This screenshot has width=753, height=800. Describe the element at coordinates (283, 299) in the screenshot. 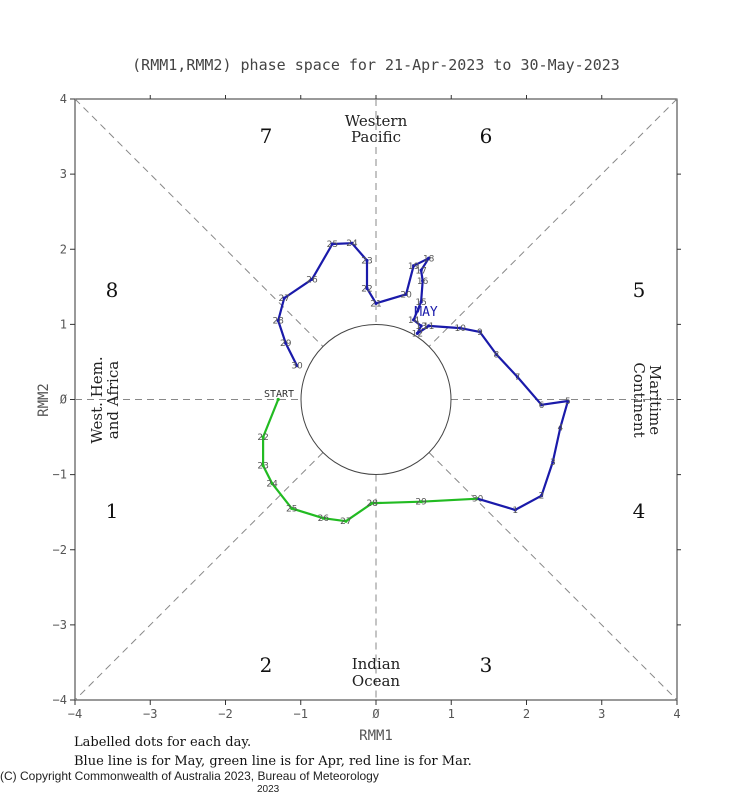

I see `day-label-may: 27` at that location.